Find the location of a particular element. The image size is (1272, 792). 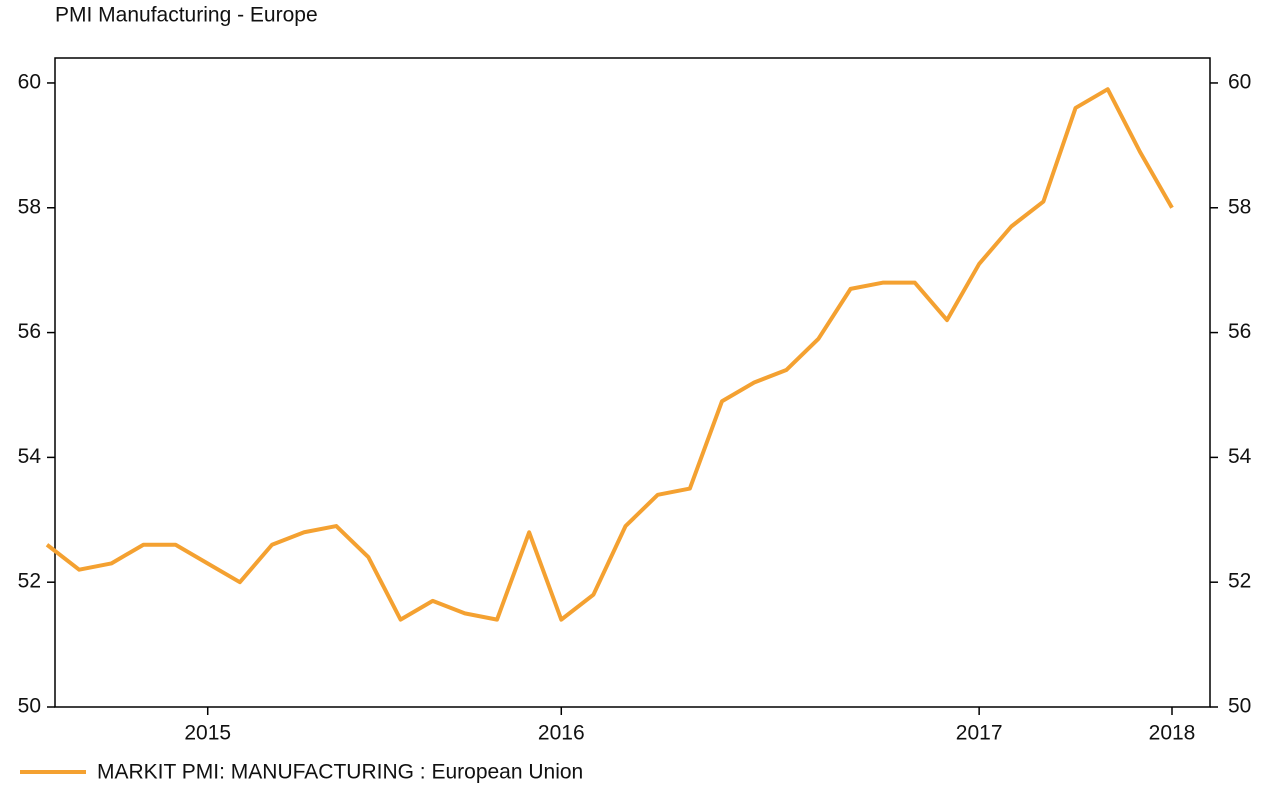

y2-tick-label: 56 is located at coordinates (1239, 331).